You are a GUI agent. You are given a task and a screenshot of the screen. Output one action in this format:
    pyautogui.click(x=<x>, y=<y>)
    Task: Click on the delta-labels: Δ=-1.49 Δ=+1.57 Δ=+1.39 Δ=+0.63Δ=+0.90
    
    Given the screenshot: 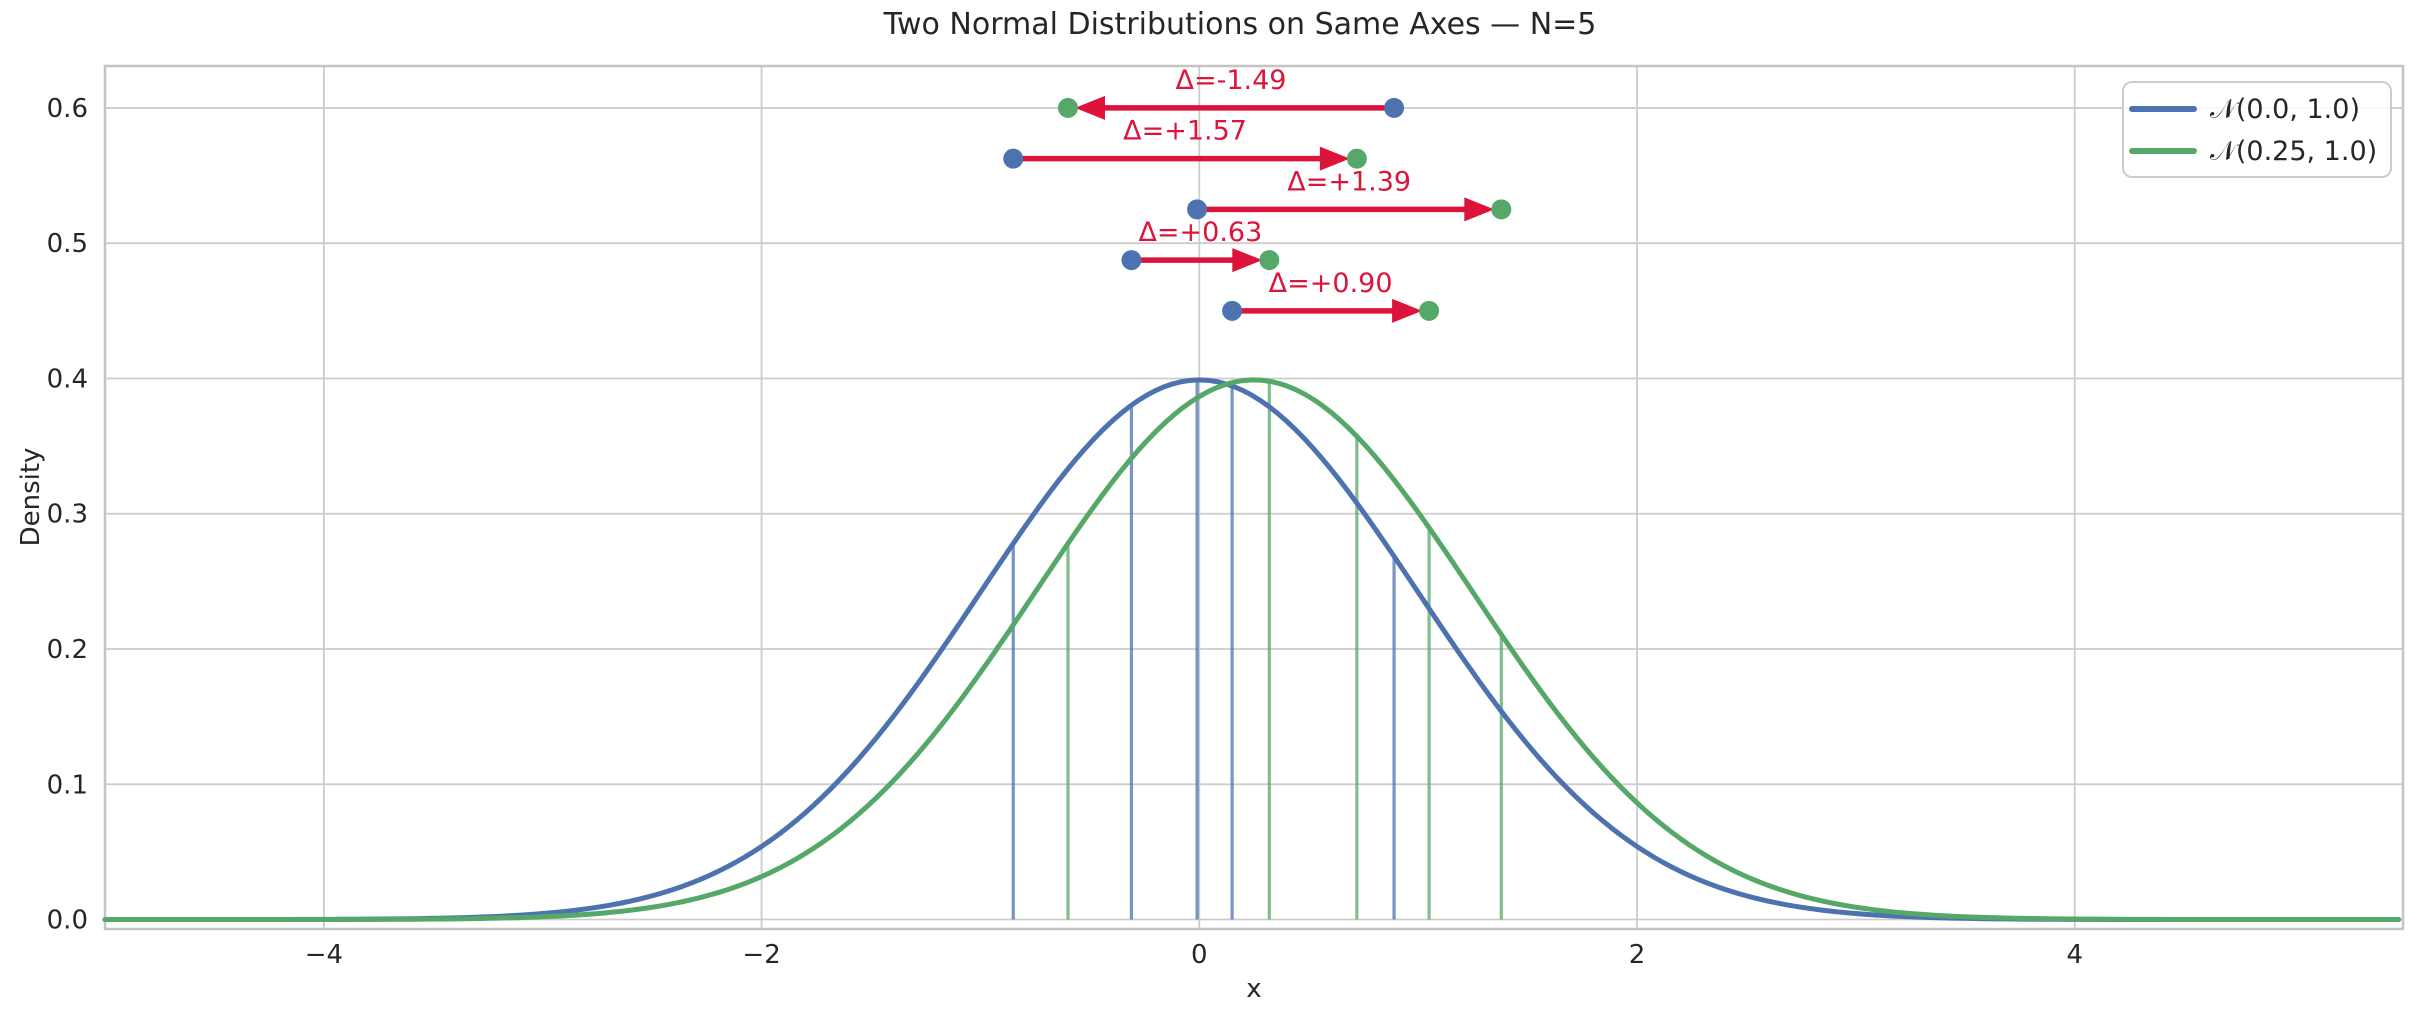 What is the action you would take?
    pyautogui.click(x=1267, y=182)
    